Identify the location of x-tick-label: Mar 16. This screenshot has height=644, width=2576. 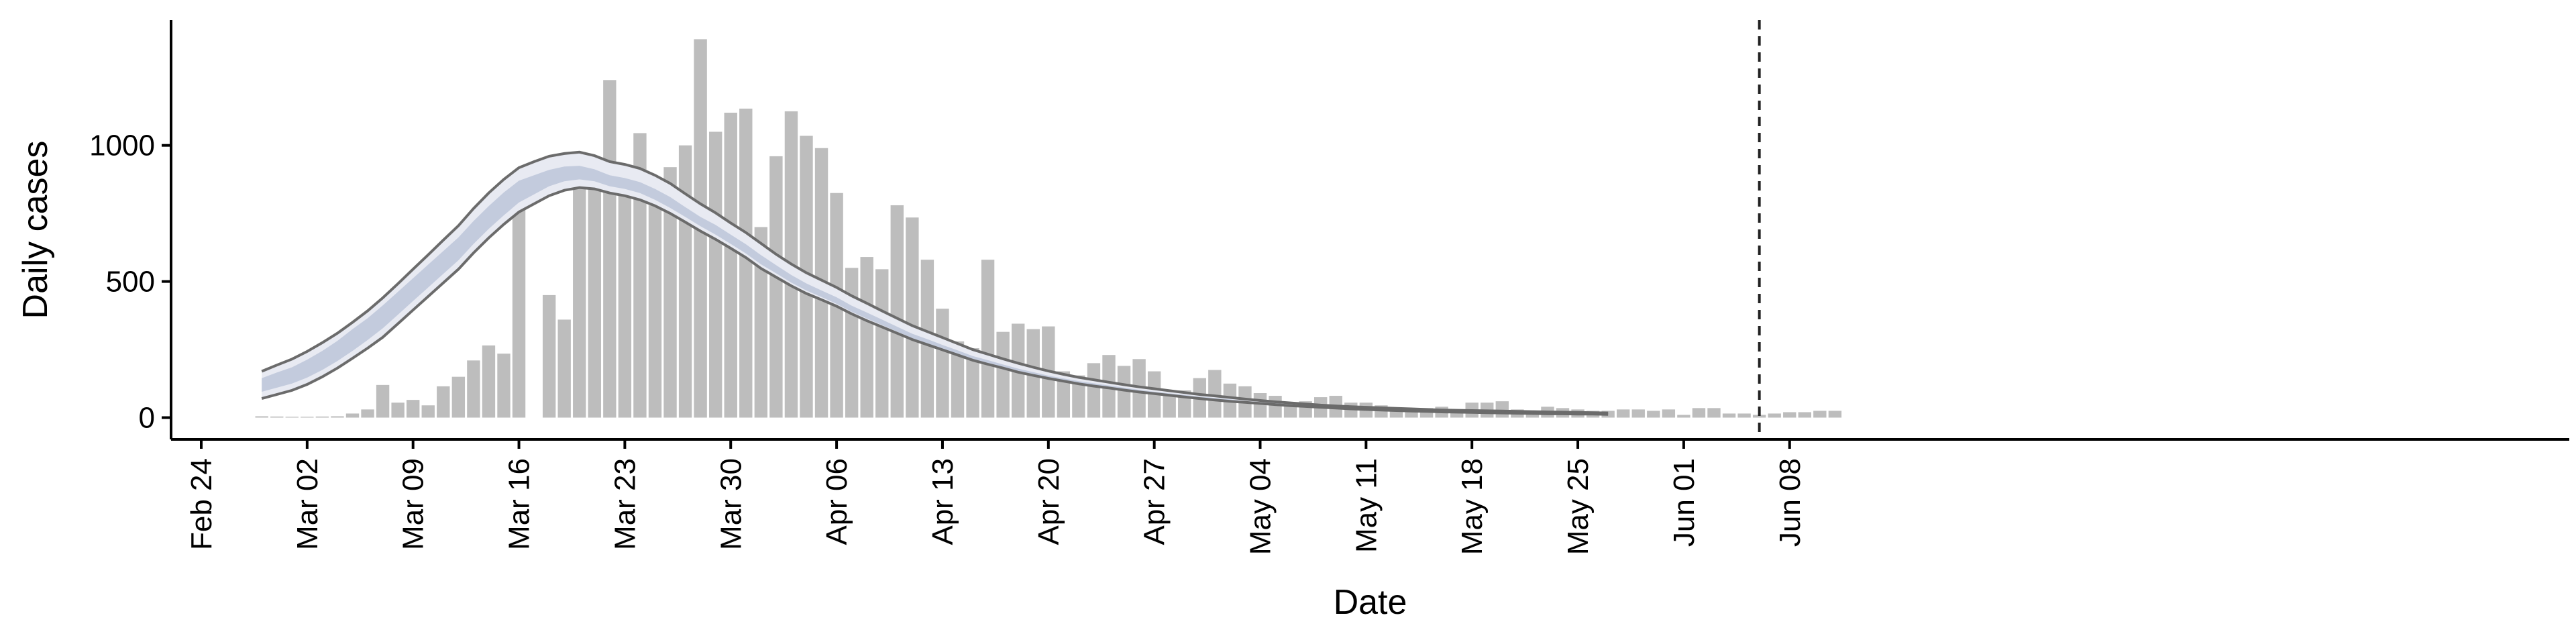
(519, 504).